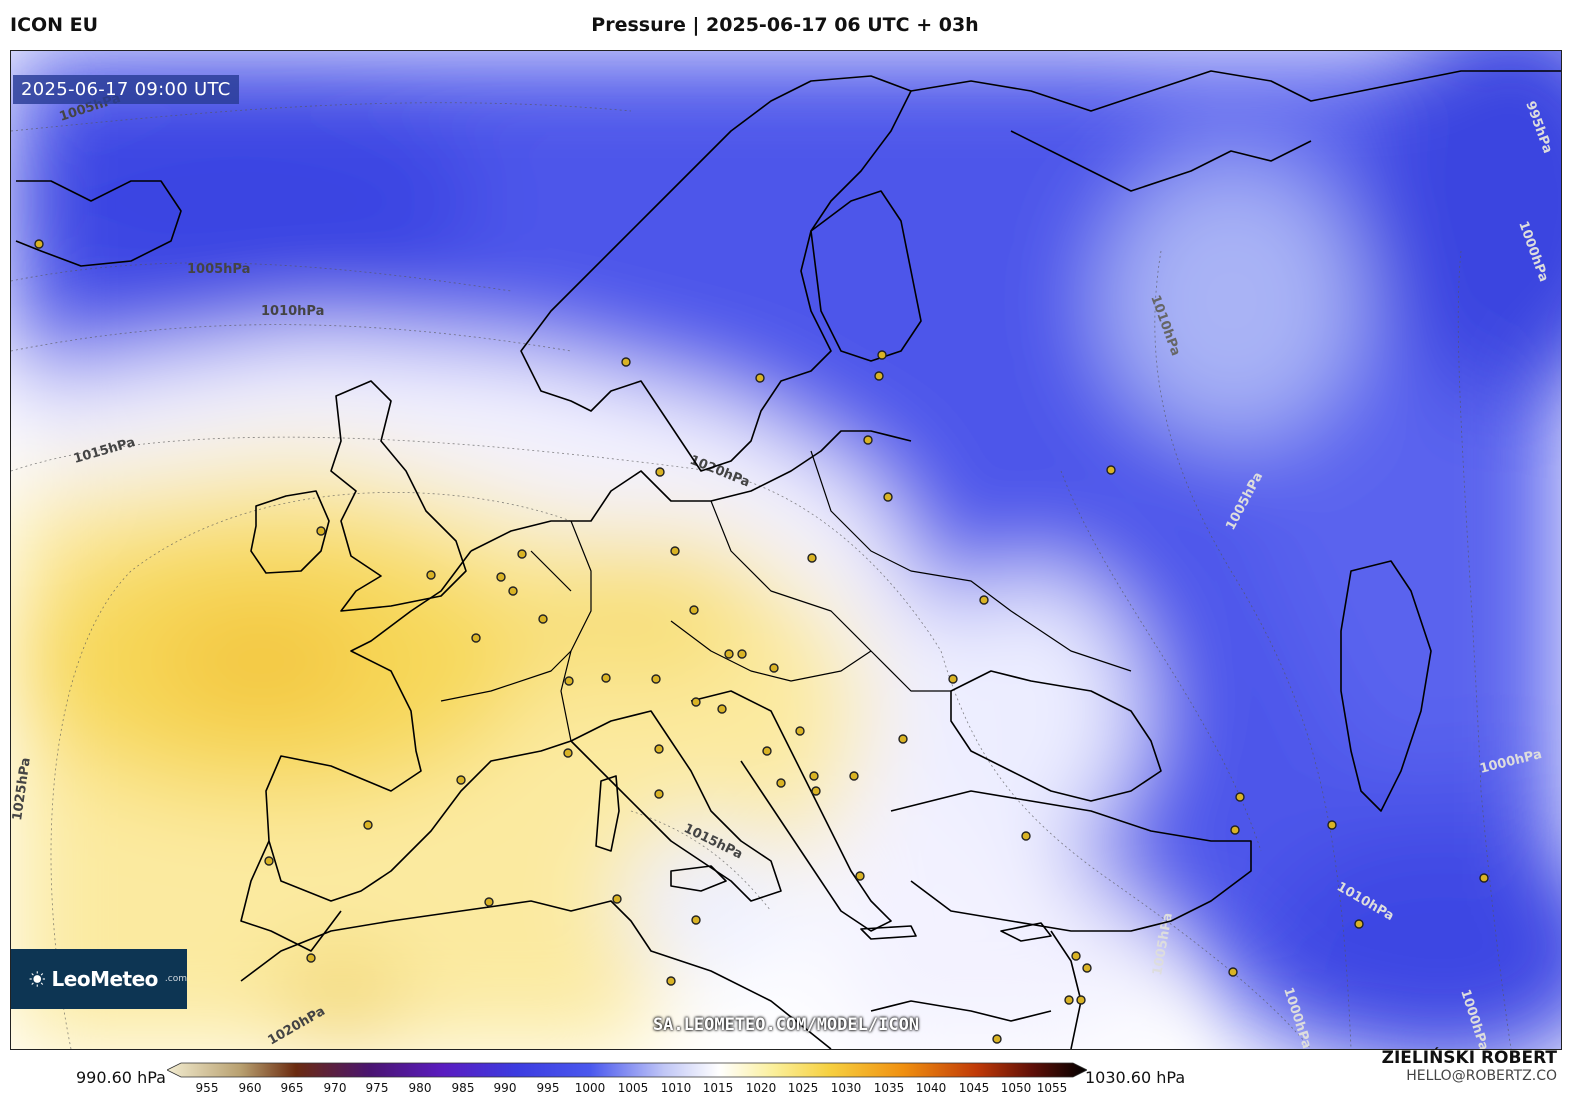 This screenshot has height=1099, width=1570. Describe the element at coordinates (292, 1088) in the screenshot. I see `colorbar-tick: 965` at that location.